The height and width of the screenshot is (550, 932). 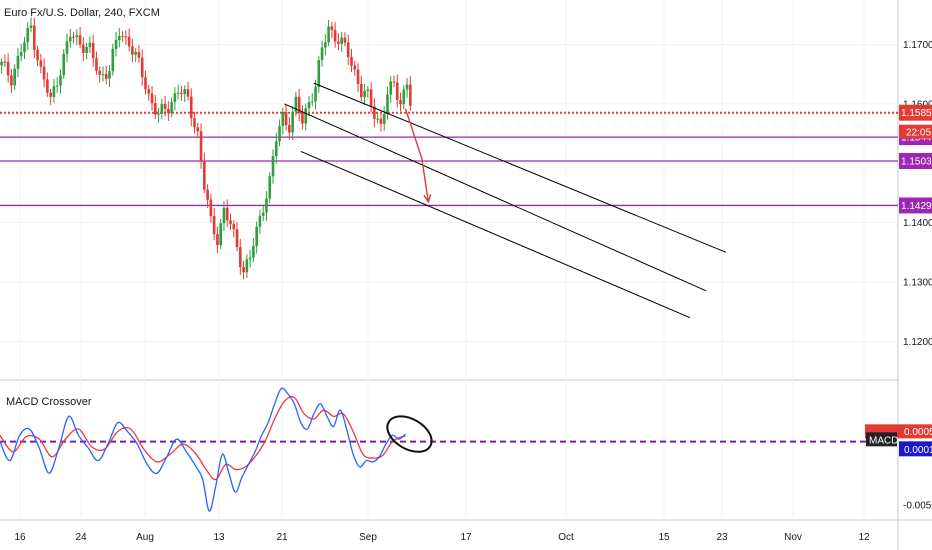 I want to click on macd-line, so click(x=203, y=449).